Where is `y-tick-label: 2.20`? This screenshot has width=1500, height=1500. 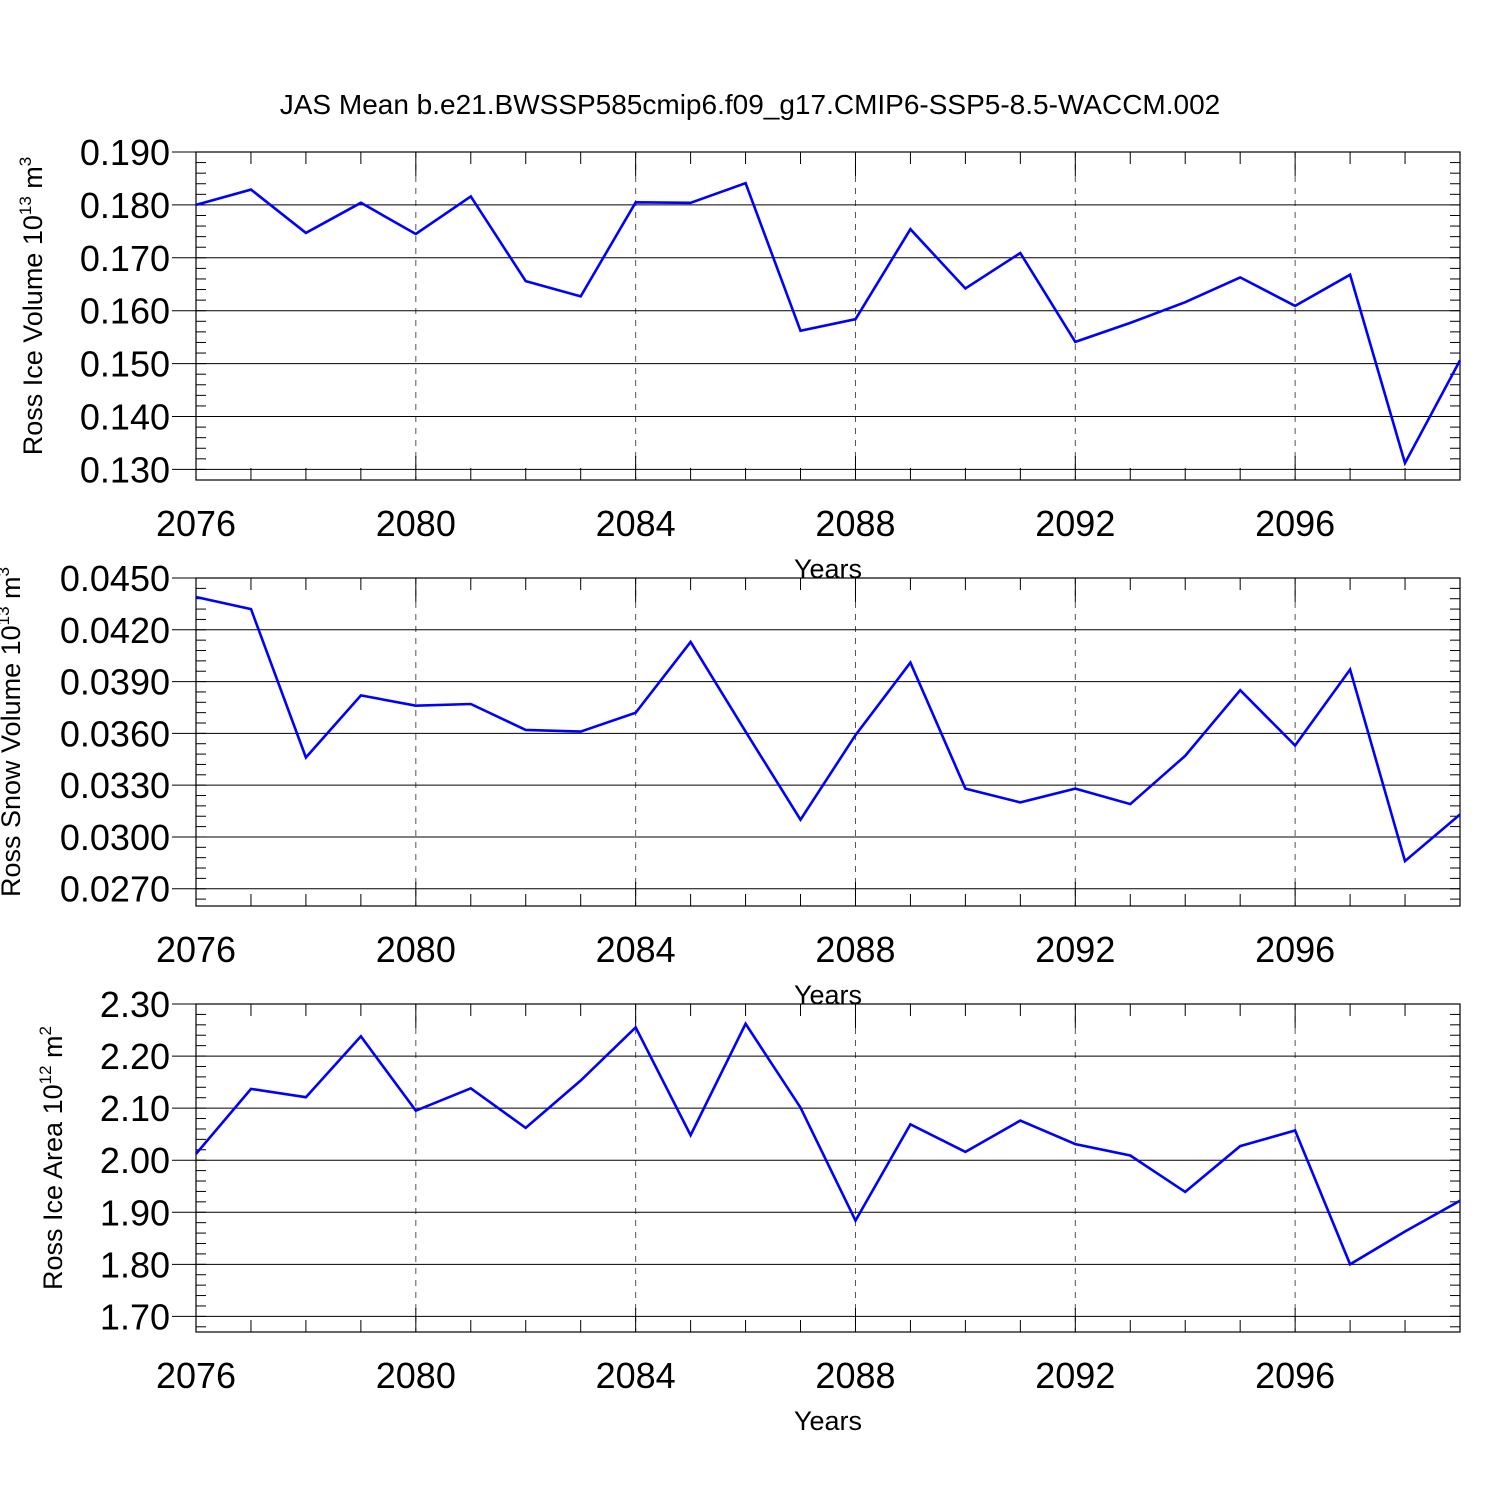 y-tick-label: 2.20 is located at coordinates (135, 1056).